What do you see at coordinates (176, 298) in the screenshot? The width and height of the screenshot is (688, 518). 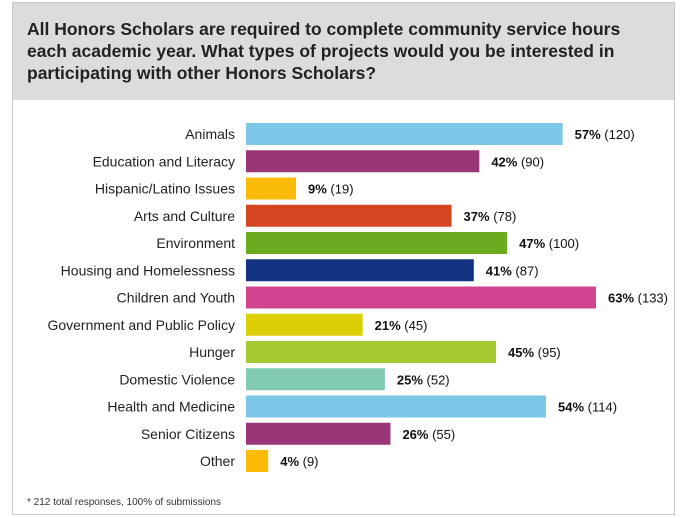 I see `category-label: Children and Youth` at bounding box center [176, 298].